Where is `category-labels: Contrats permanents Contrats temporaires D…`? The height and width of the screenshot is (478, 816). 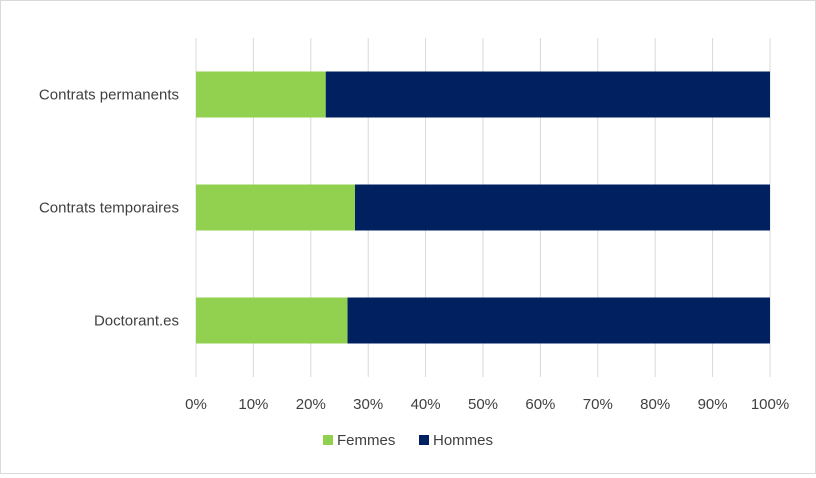
category-labels: Contrats permanents Contrats temporaires D… is located at coordinates (109, 208).